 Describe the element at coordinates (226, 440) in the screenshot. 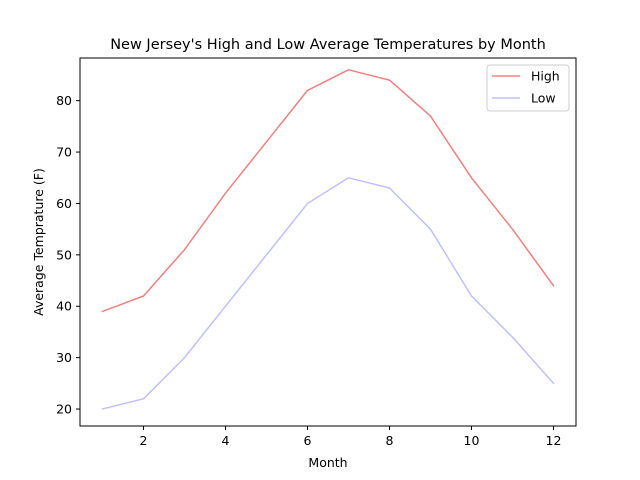

I see `x-tick-label: 4` at that location.